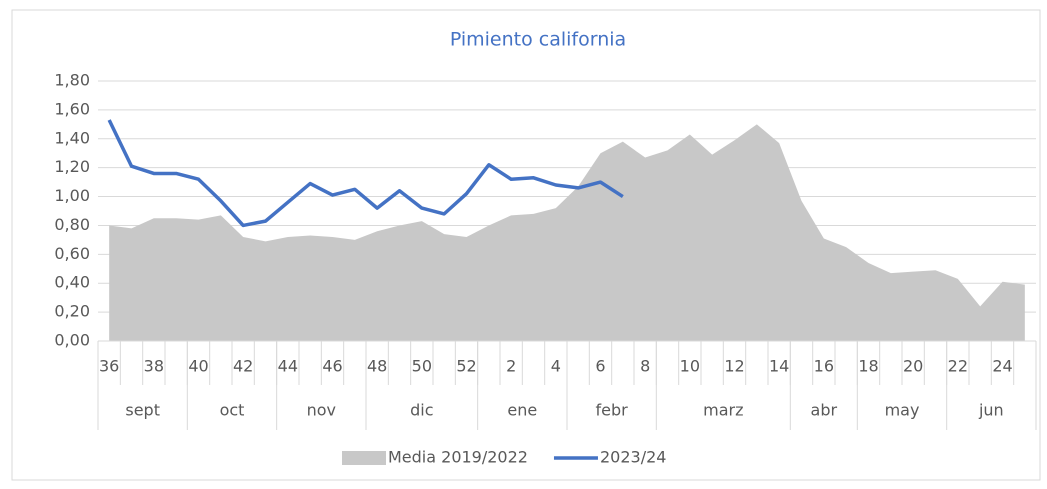 This screenshot has width=1047, height=489. Describe the element at coordinates (154, 366) in the screenshot. I see `x-tick-label: 38` at that location.